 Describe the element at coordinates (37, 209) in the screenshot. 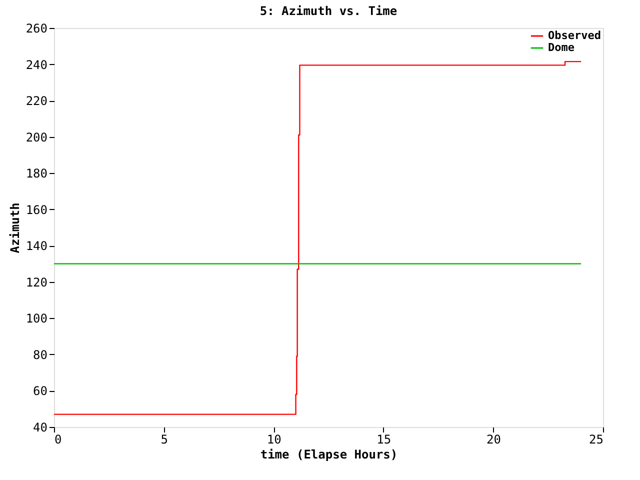

I see `y-tick-label: 160` at that location.